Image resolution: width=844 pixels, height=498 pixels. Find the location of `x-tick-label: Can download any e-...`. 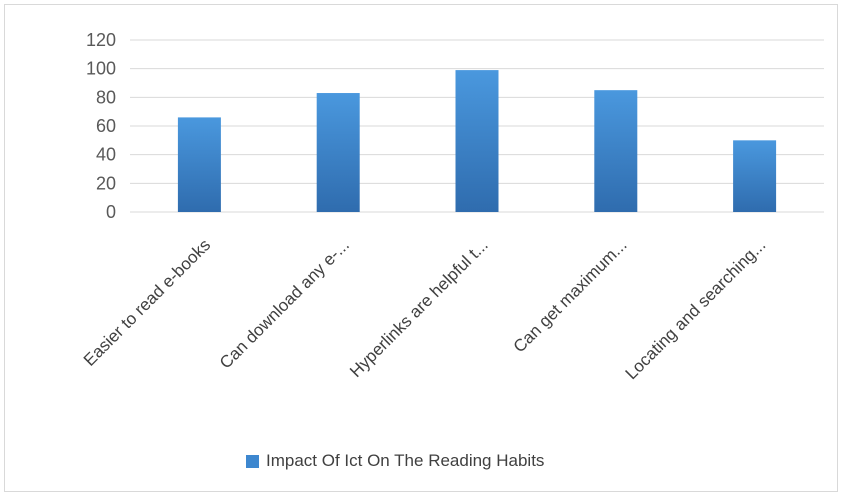

x-tick-label: Can download any e-... is located at coordinates (284, 303).